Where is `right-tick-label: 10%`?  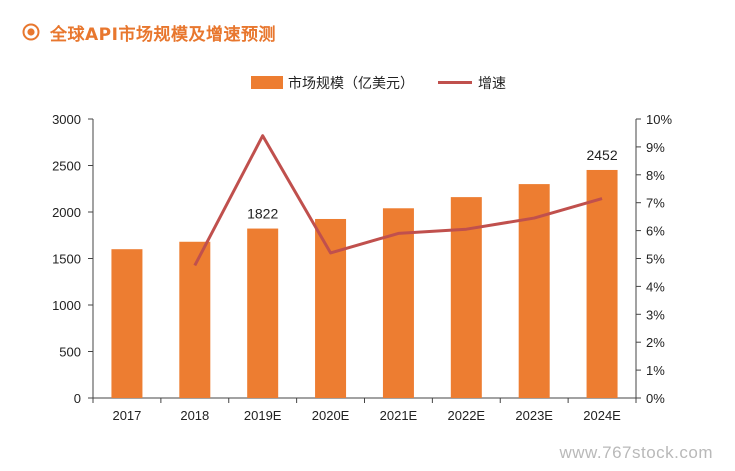
right-tick-label: 10% is located at coordinates (659, 119).